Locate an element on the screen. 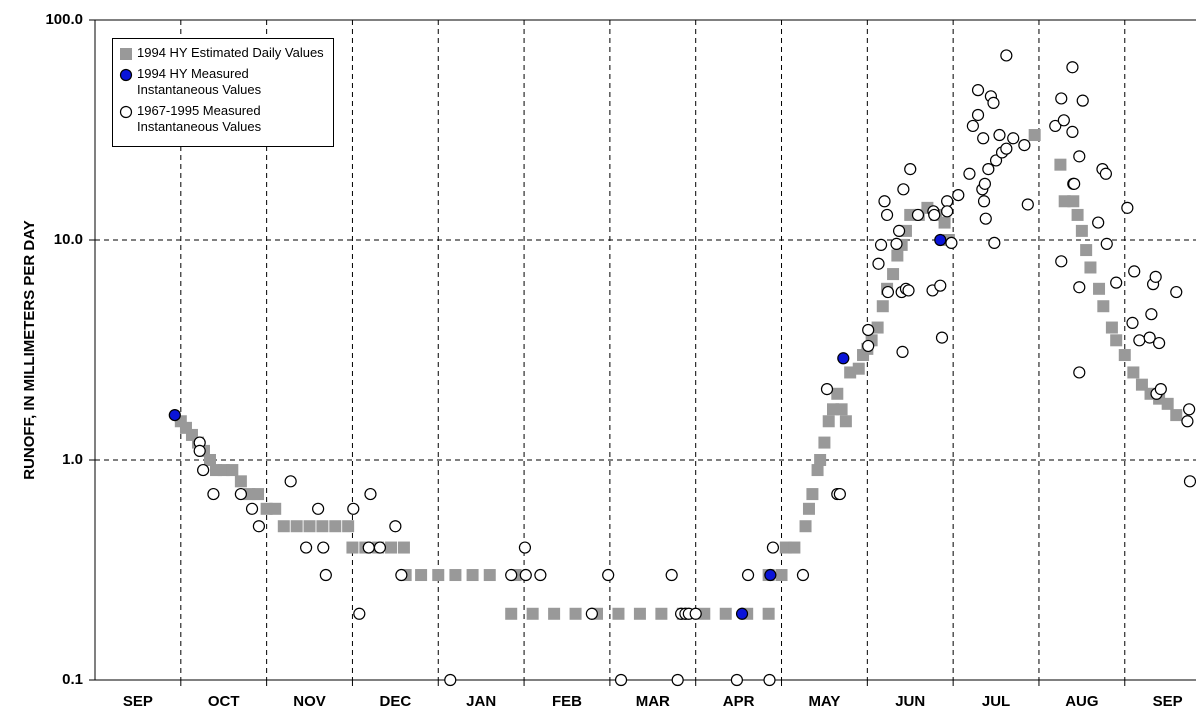 The image size is (1196, 718). x-tick-label: NOV is located at coordinates (309, 701).